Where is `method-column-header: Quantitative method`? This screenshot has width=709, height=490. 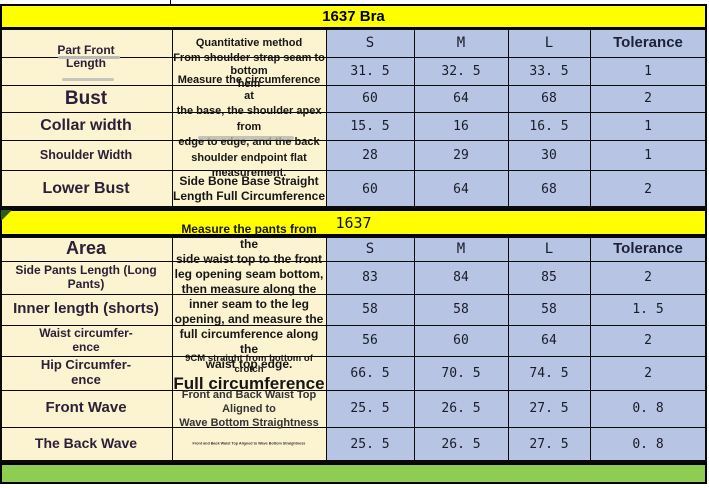 method-column-header: Quantitative method is located at coordinates (249, 42).